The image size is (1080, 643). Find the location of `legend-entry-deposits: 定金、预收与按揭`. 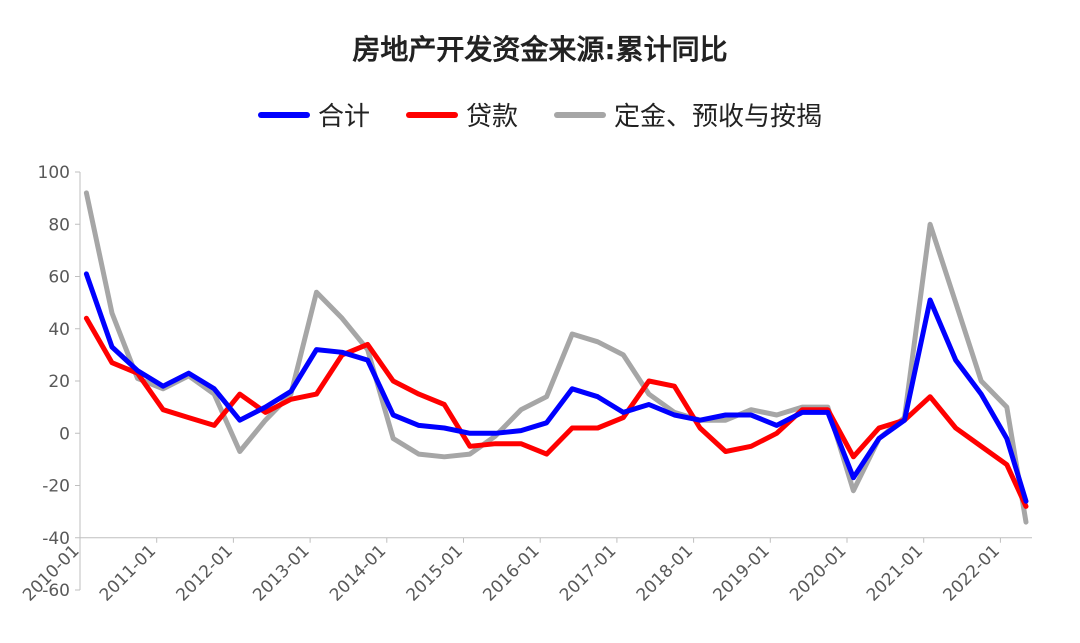

legend-entry-deposits: 定金、预收与按揭 is located at coordinates (688, 114).